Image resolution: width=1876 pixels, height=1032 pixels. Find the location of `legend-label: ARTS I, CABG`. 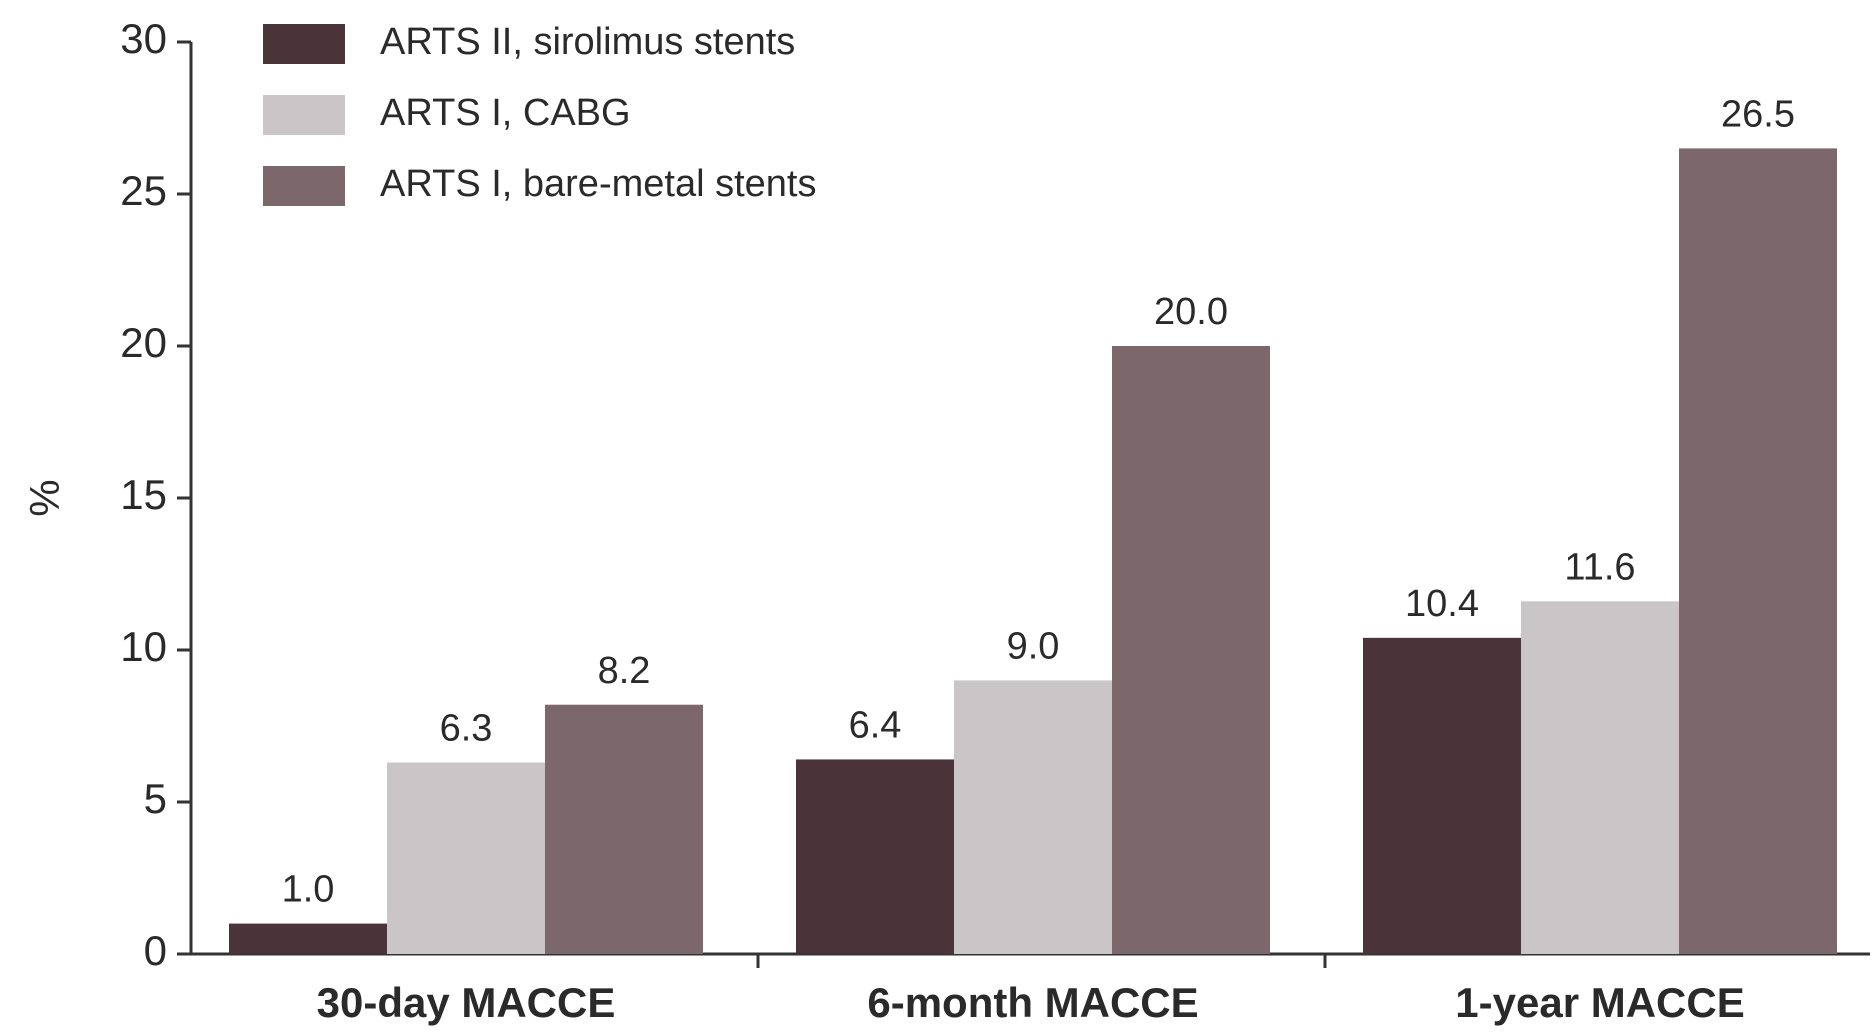

legend-label: ARTS I, CABG is located at coordinates (505, 113).